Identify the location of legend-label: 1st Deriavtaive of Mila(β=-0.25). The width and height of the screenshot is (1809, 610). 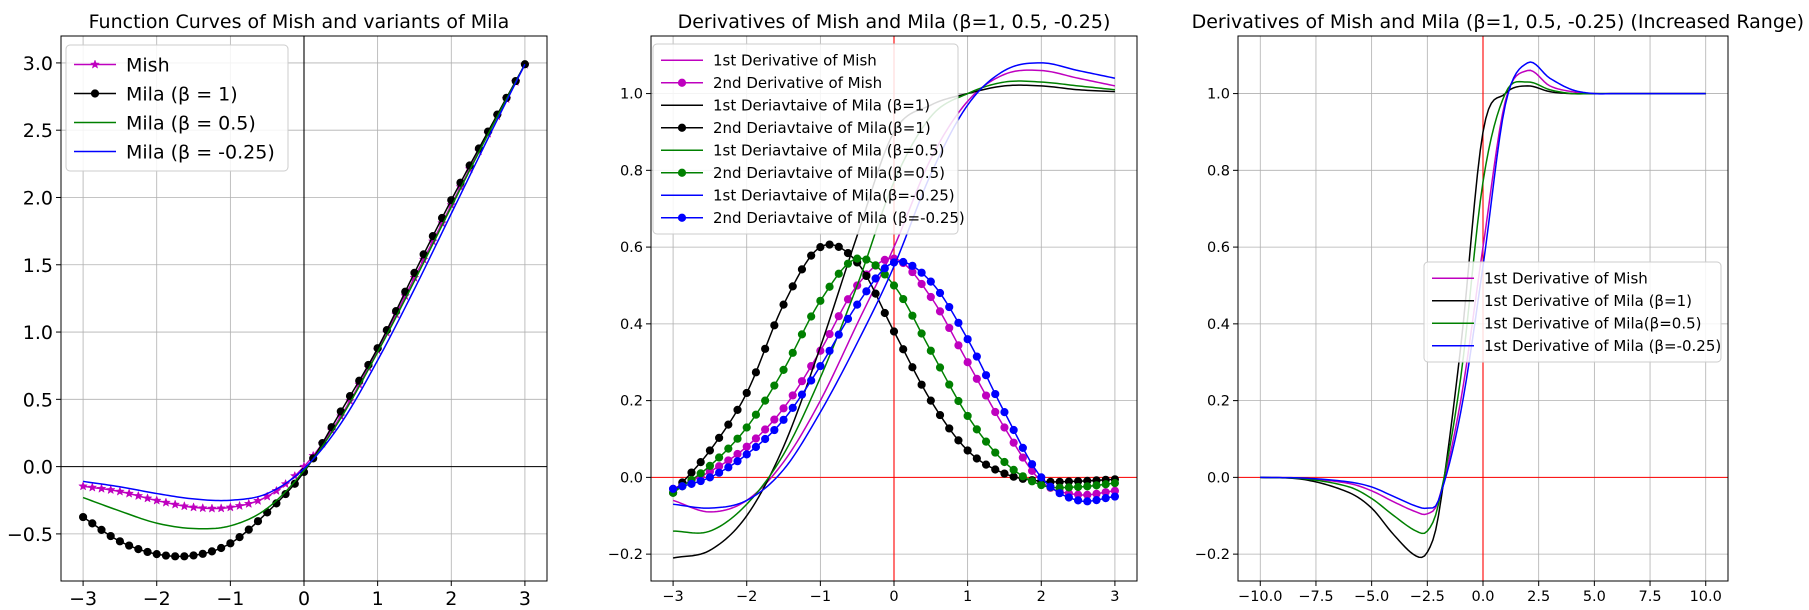
(834, 195).